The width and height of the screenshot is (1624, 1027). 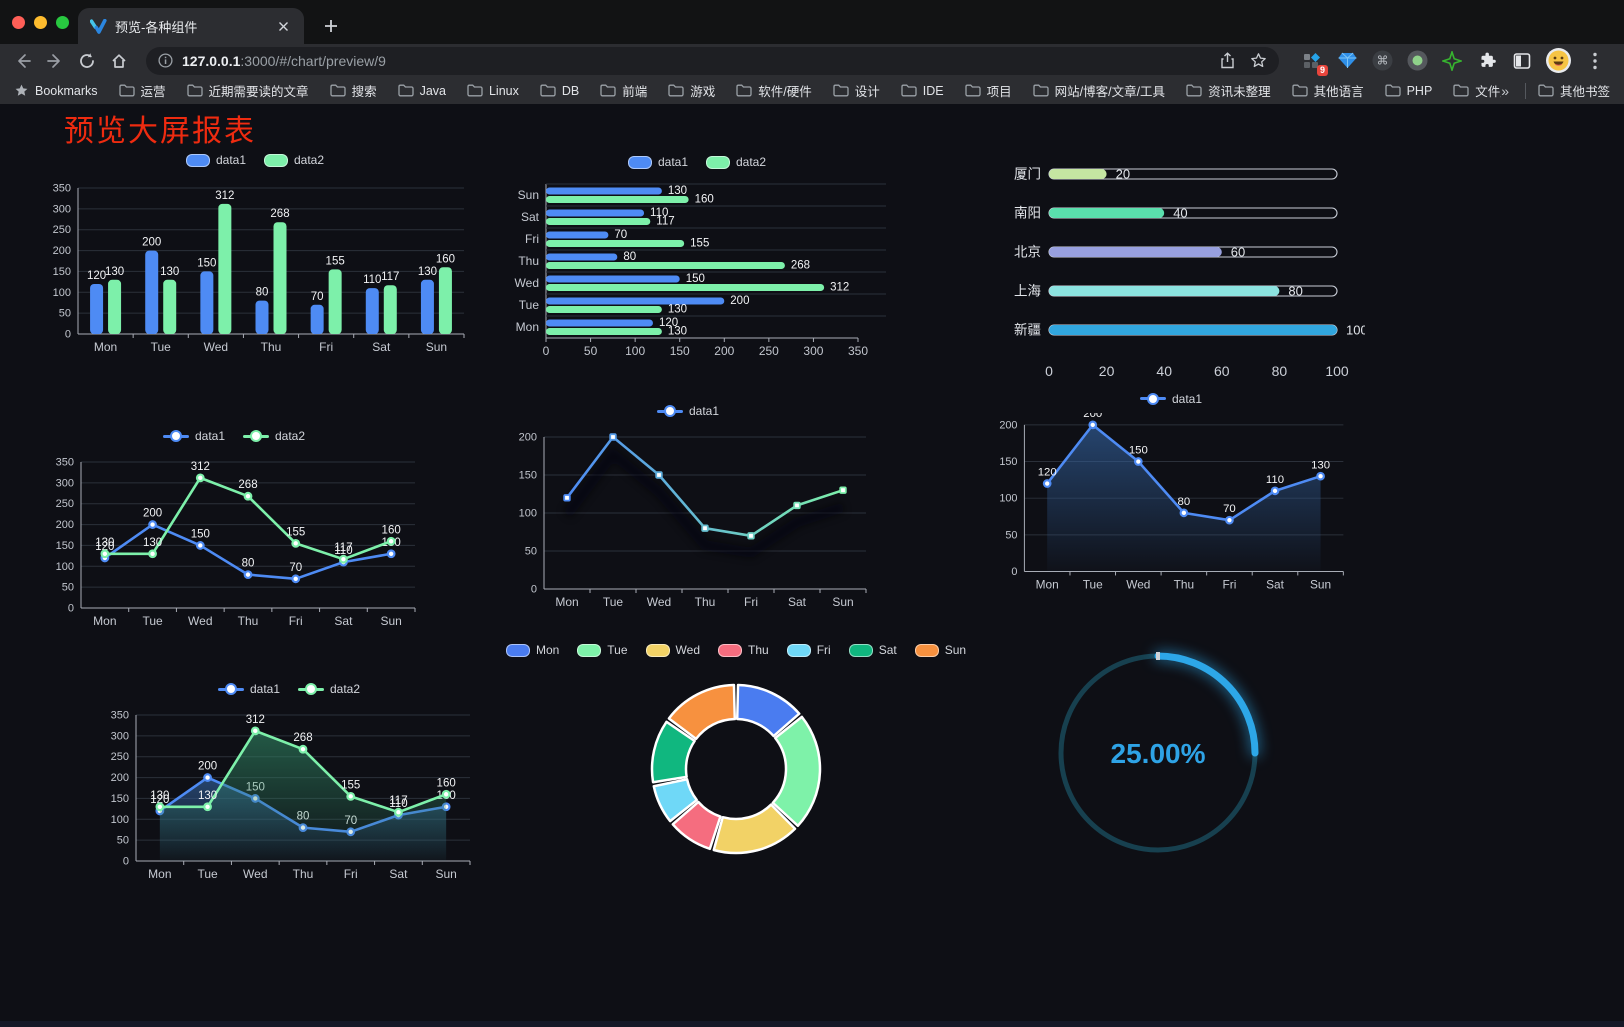 What do you see at coordinates (602, 650) in the screenshot?
I see `legend-item: Tue` at bounding box center [602, 650].